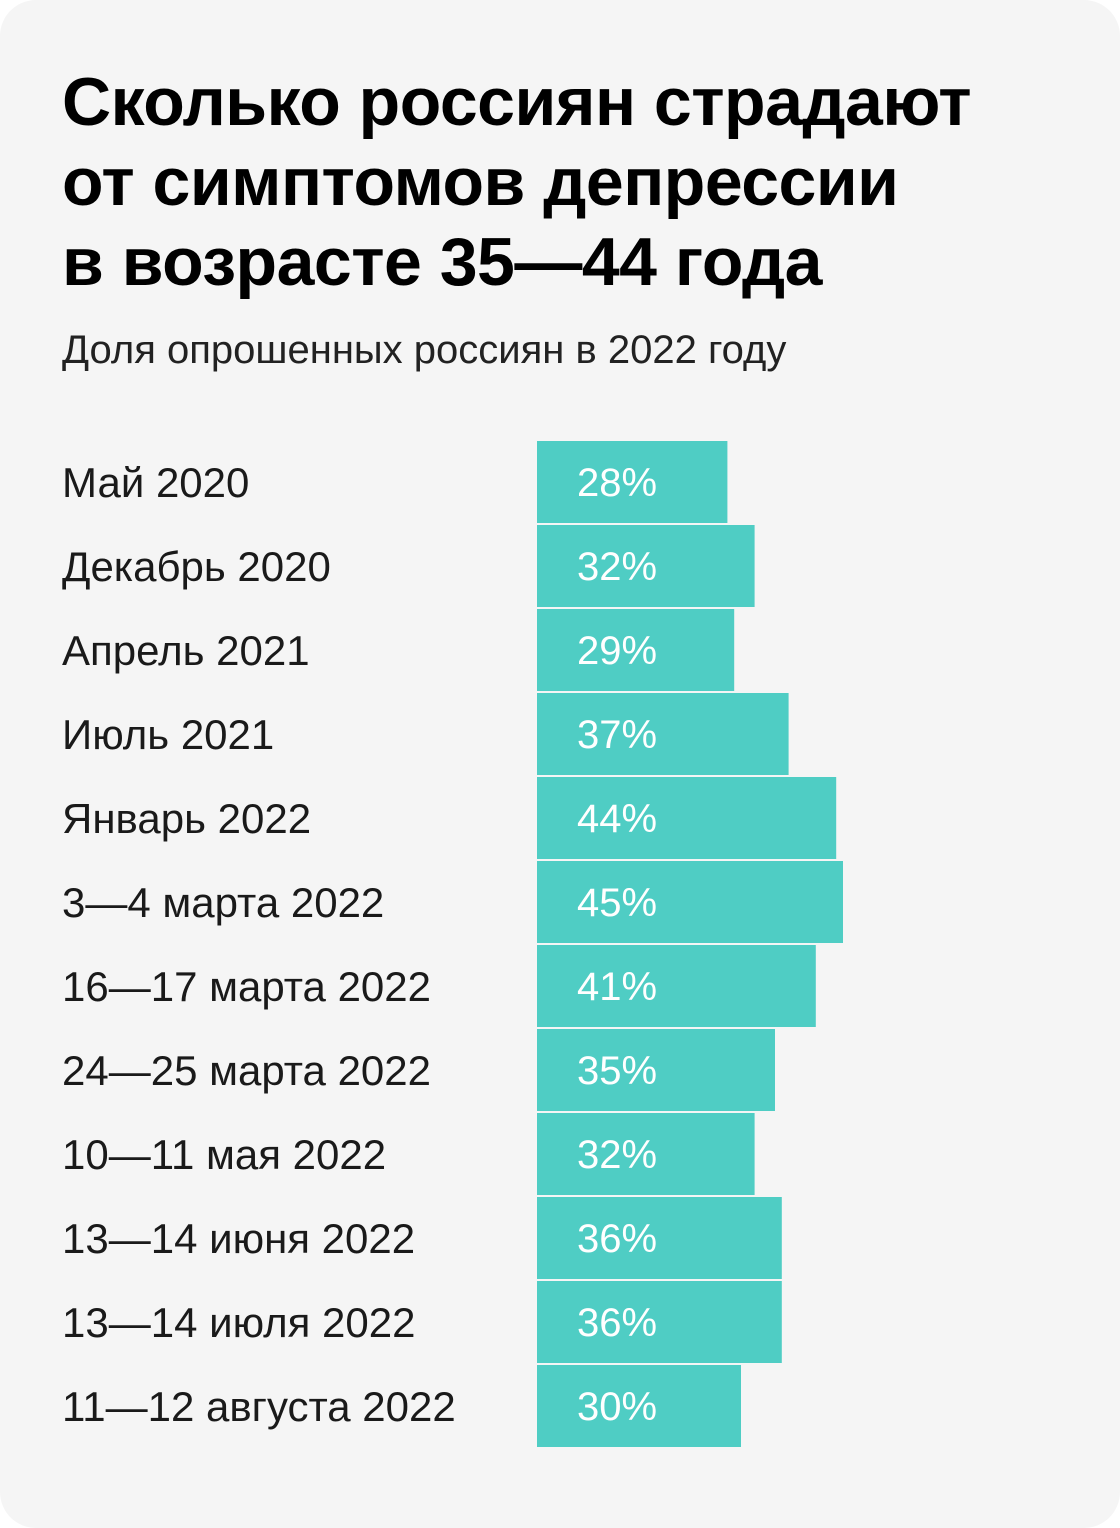  I want to click on value-label: 29%, so click(617, 651).